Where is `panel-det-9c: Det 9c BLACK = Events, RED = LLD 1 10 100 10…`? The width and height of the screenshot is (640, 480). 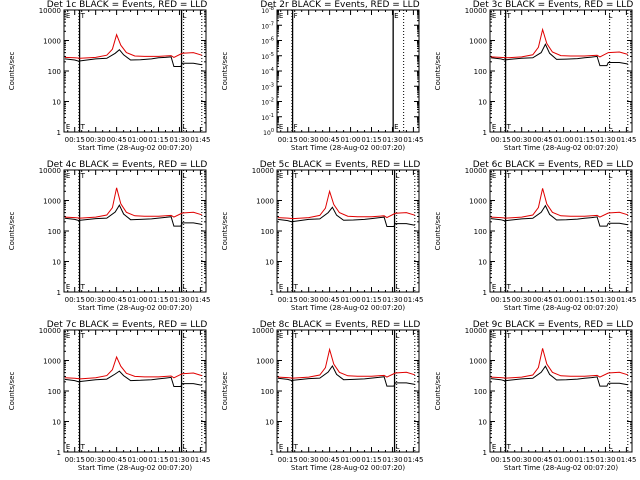
panel-det-9c: Det 9c BLACK = Events, RED = LLD 1 10 100 10… is located at coordinates (535, 396).